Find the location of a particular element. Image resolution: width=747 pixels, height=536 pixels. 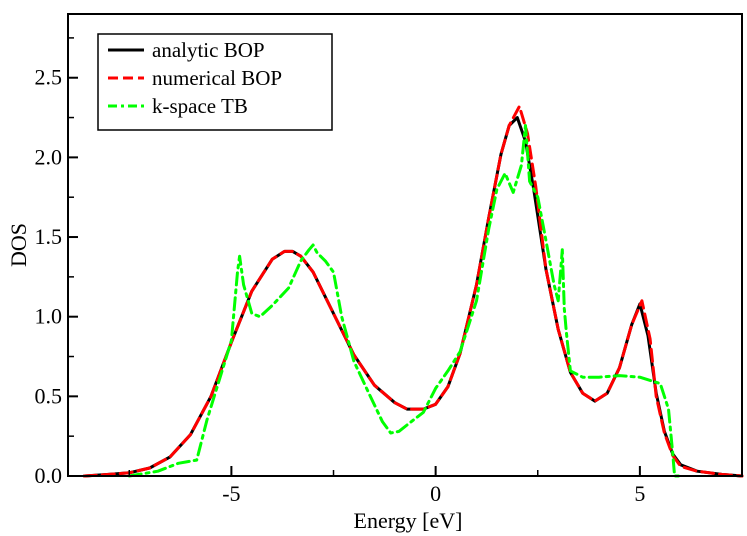

legend-label-numerical-bop: numerical BOP is located at coordinates (217, 78).